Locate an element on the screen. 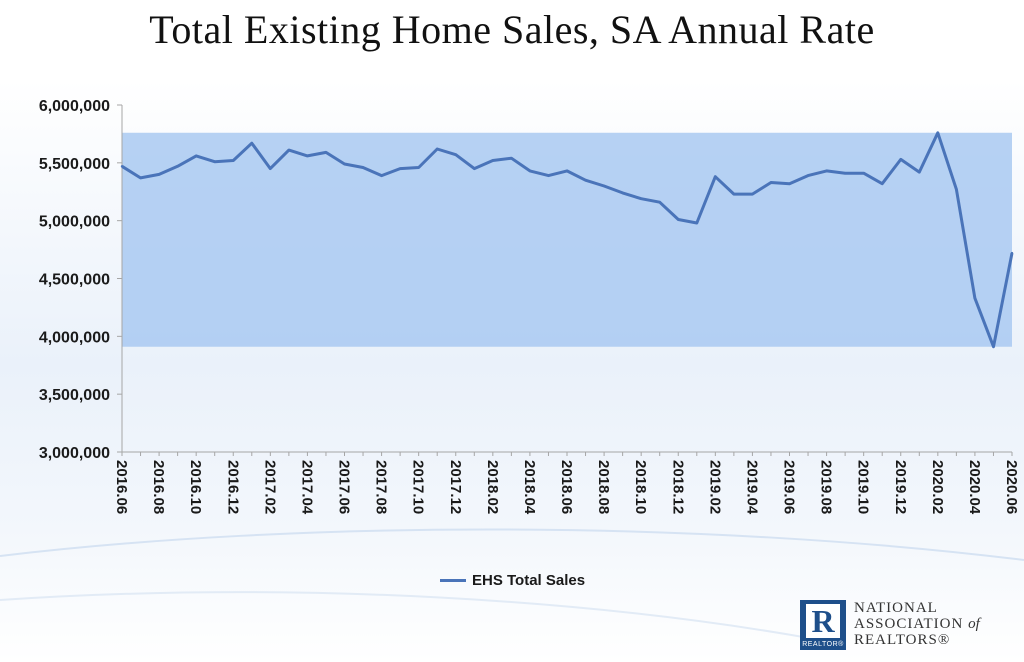  y-tick-label: 5,000,000 is located at coordinates (74, 222).